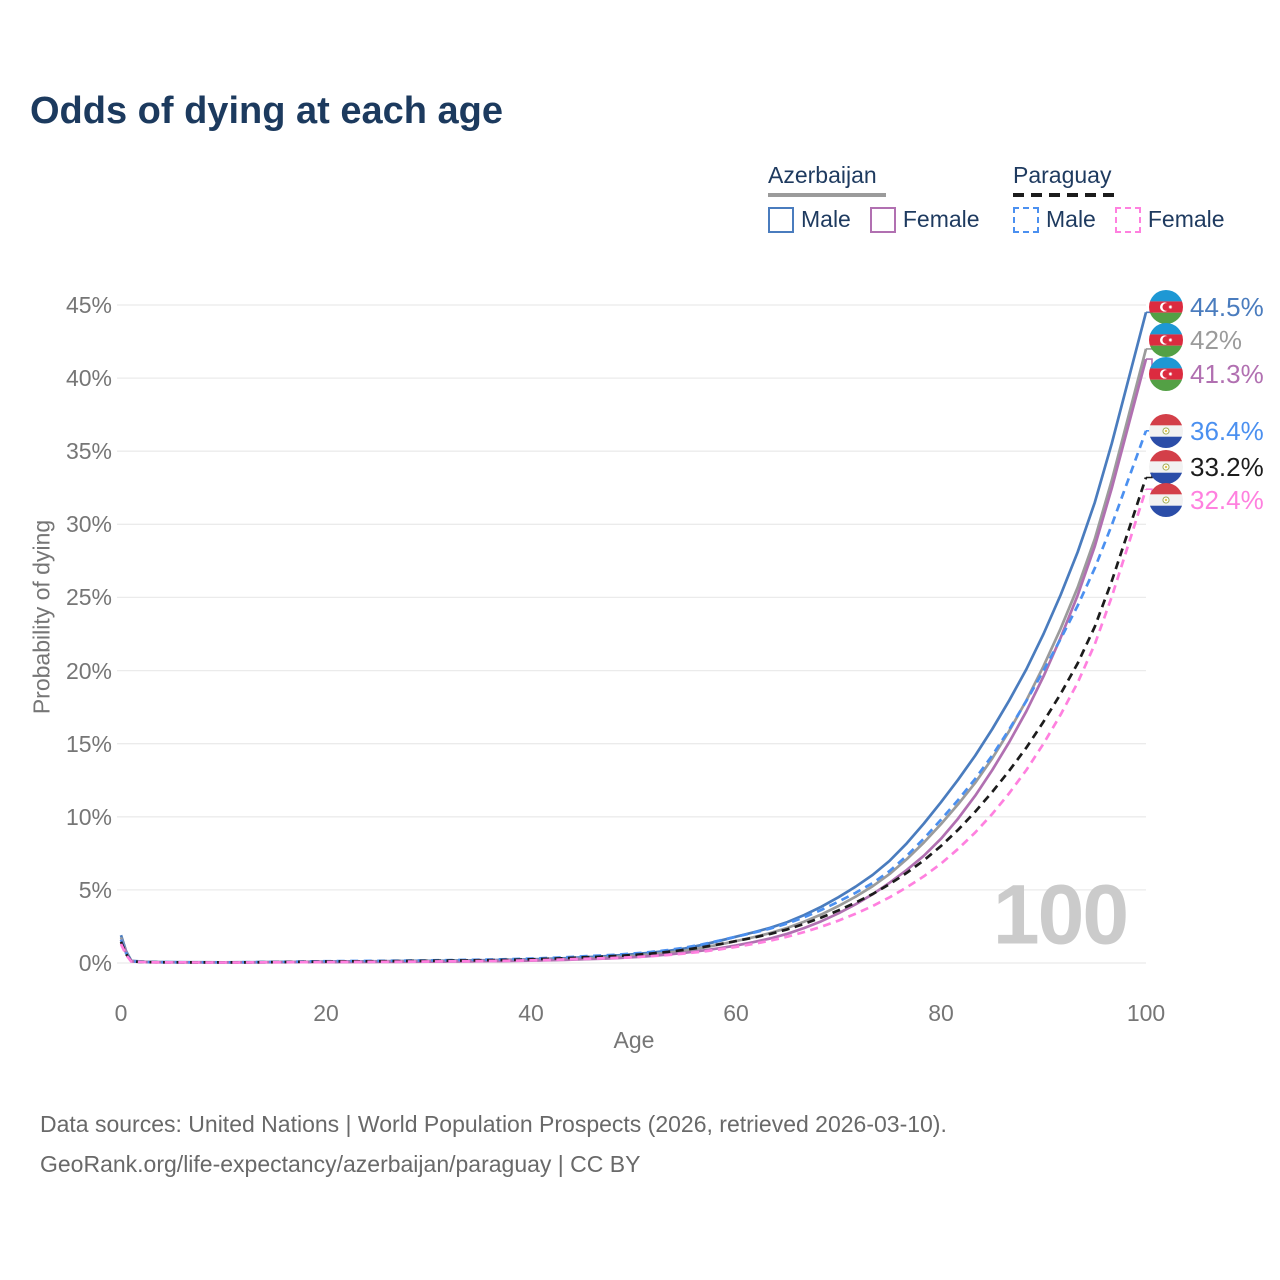 Image resolution: width=1280 pixels, height=1280 pixels. What do you see at coordinates (1071, 219) in the screenshot?
I see `legend-item-paraguay-male-label: Male` at bounding box center [1071, 219].